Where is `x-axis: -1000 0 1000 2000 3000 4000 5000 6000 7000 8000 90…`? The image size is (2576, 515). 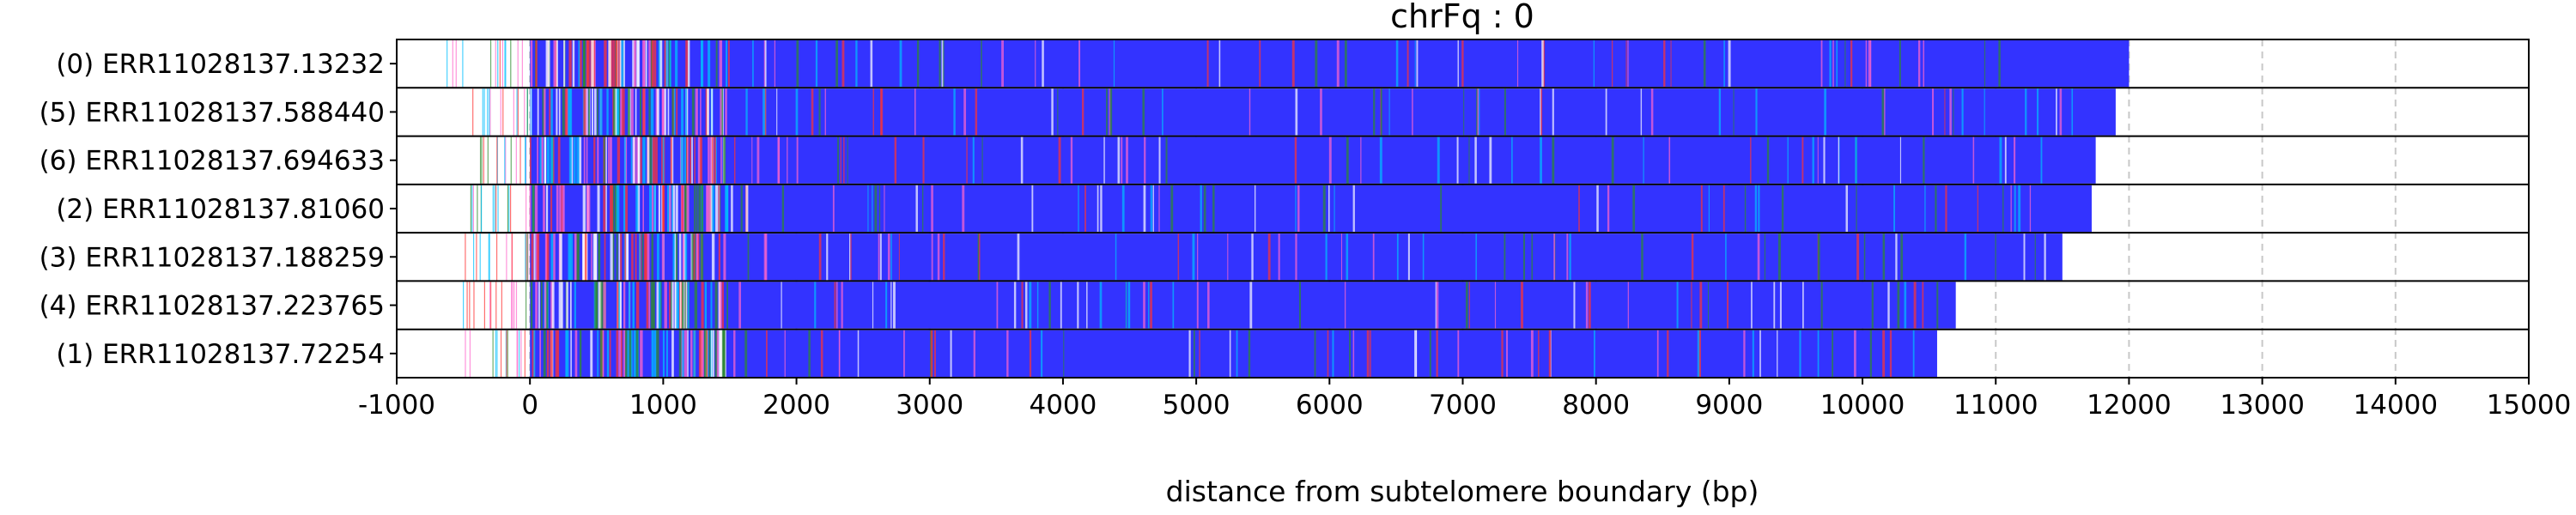 x-axis: -1000 0 1000 2000 3000 4000 5000 6000 7000 8000 90… is located at coordinates (1464, 399).